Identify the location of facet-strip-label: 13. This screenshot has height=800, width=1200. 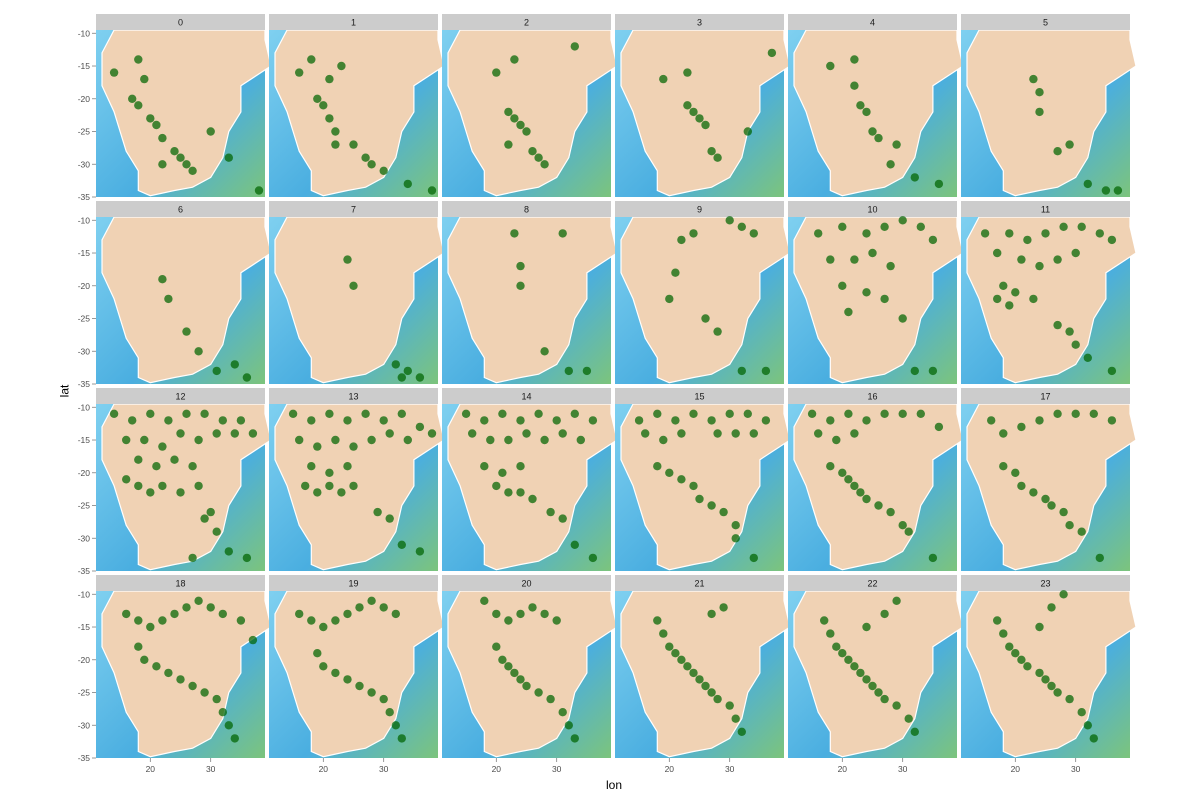
(353, 397).